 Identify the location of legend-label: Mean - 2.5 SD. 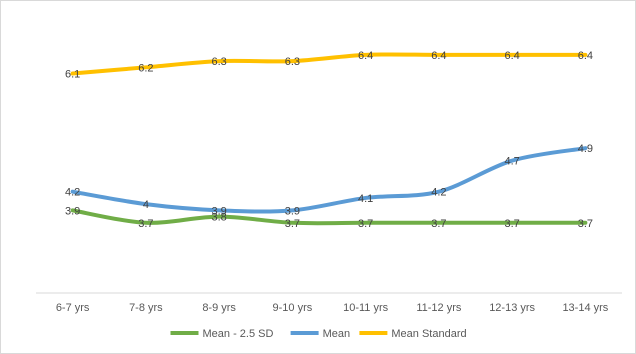
(238, 334).